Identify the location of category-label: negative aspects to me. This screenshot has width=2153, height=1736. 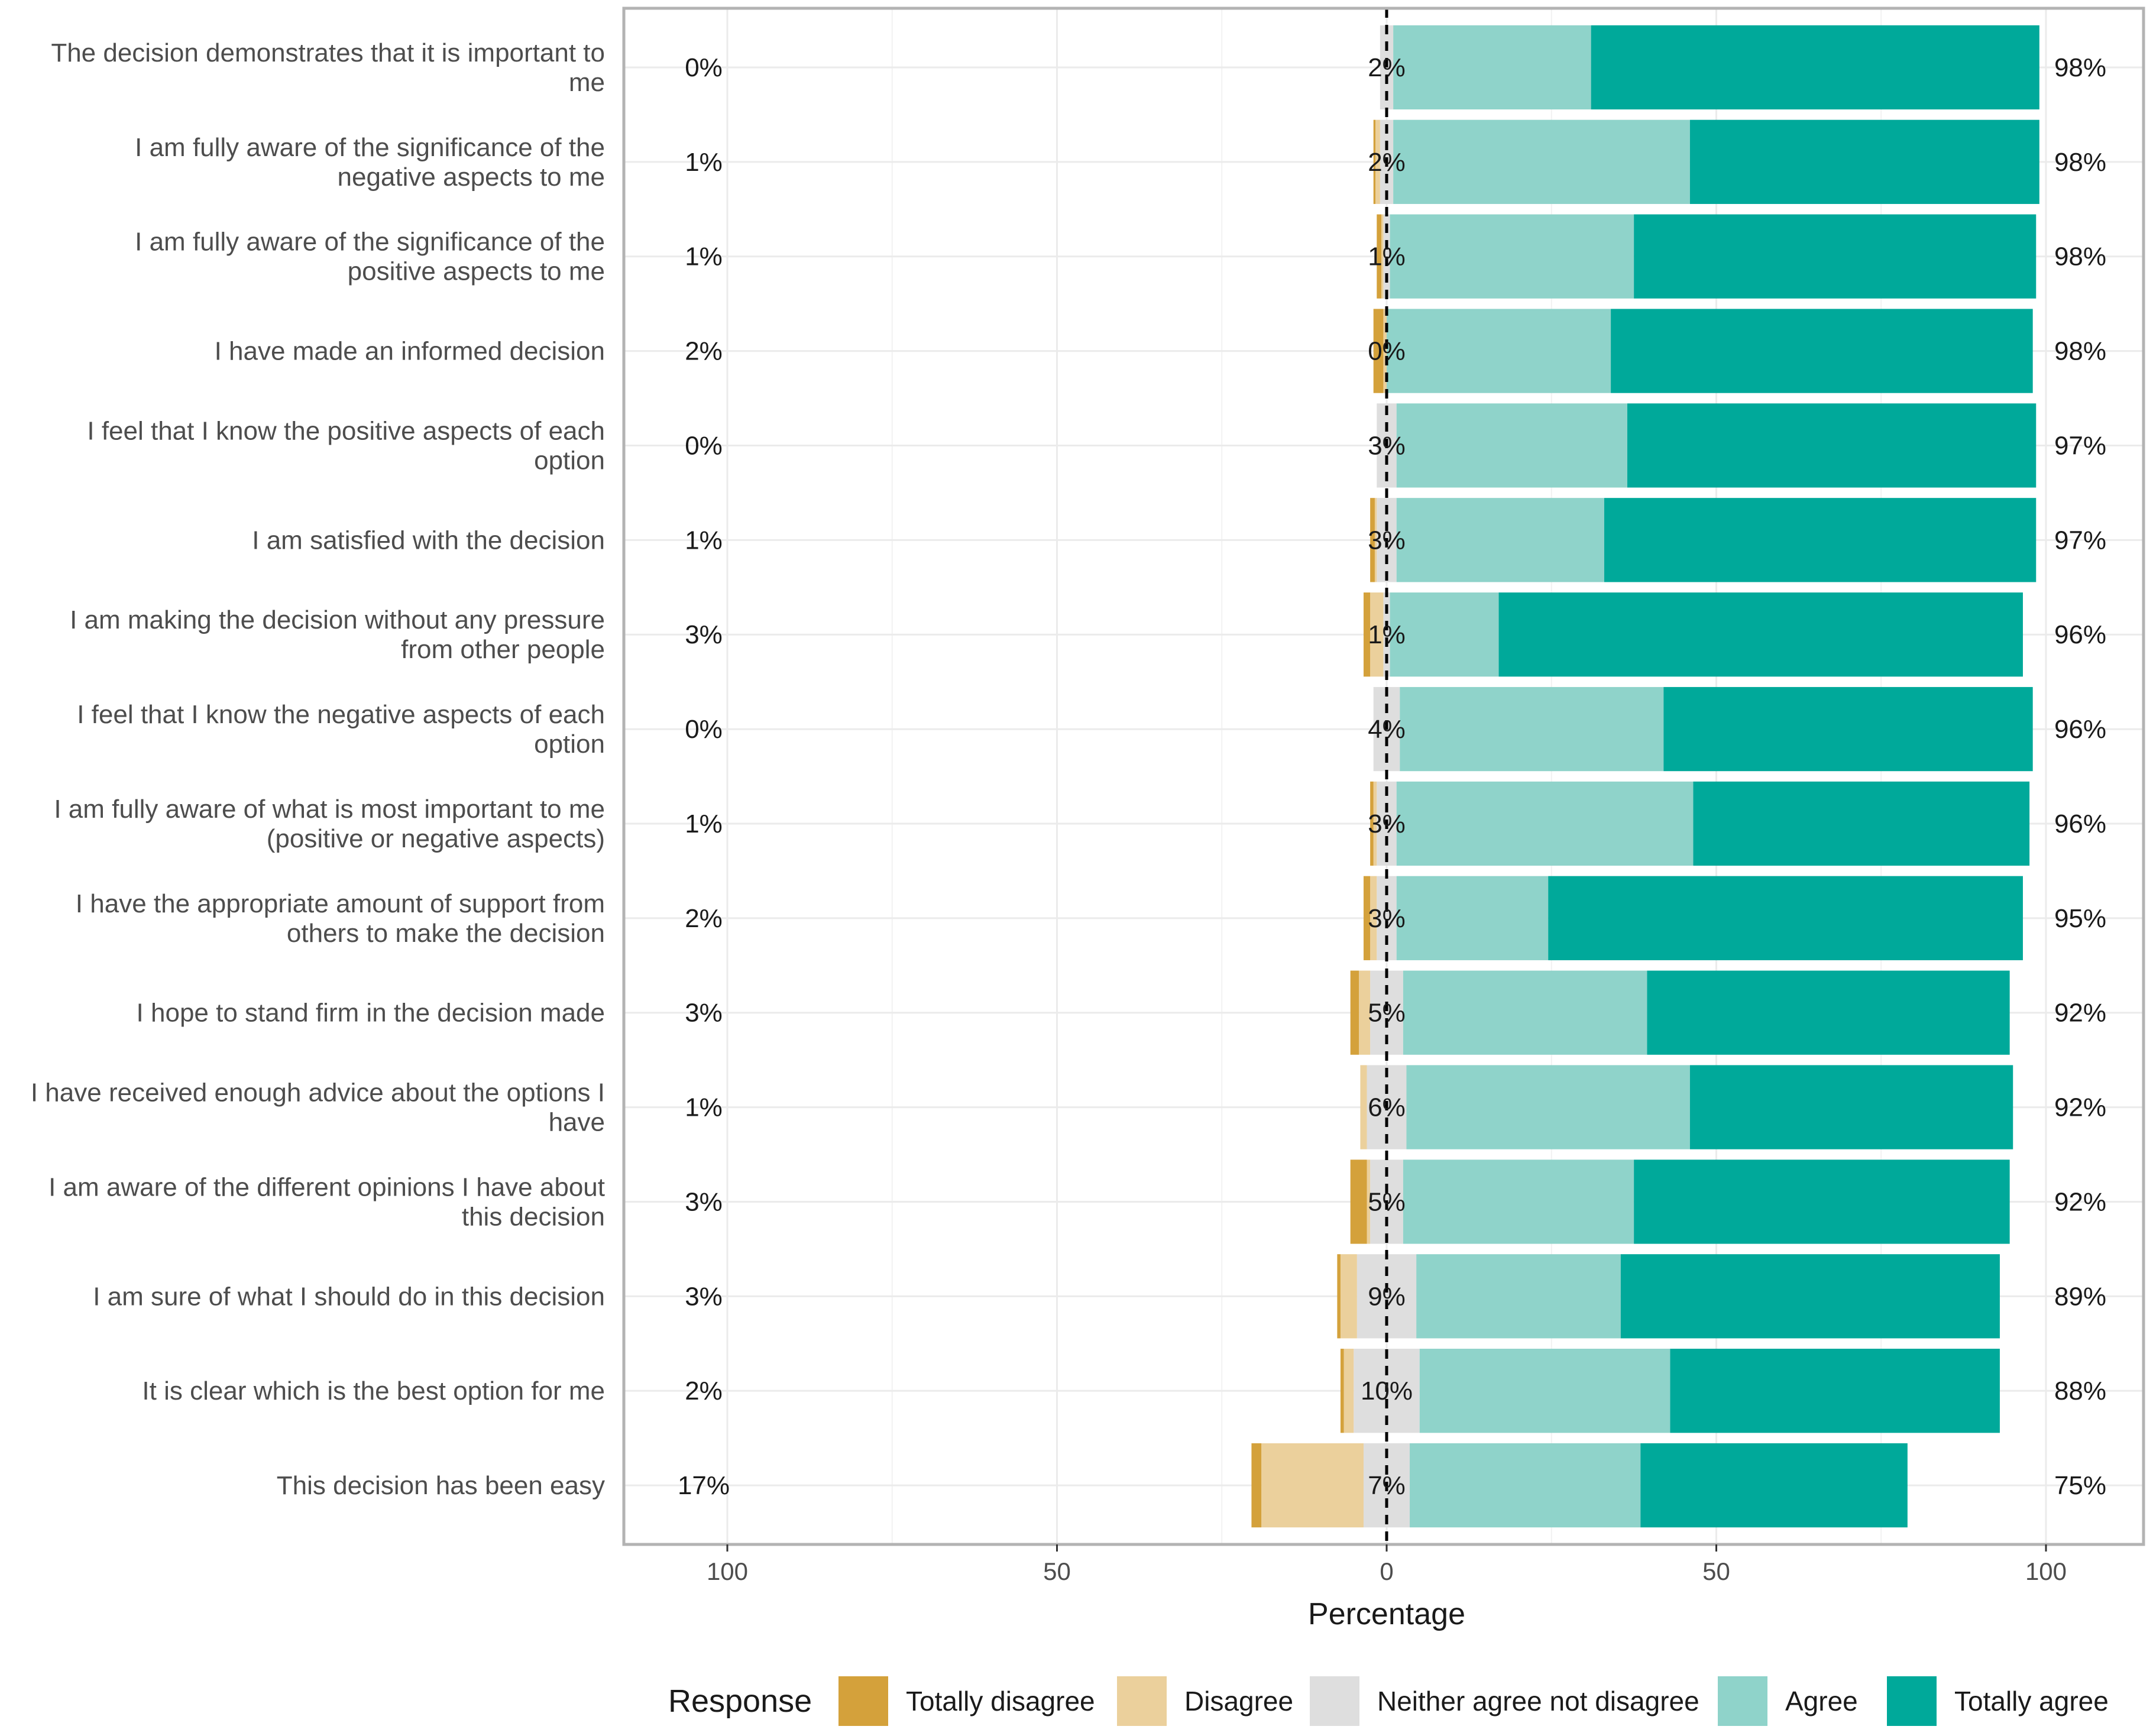
(471, 177).